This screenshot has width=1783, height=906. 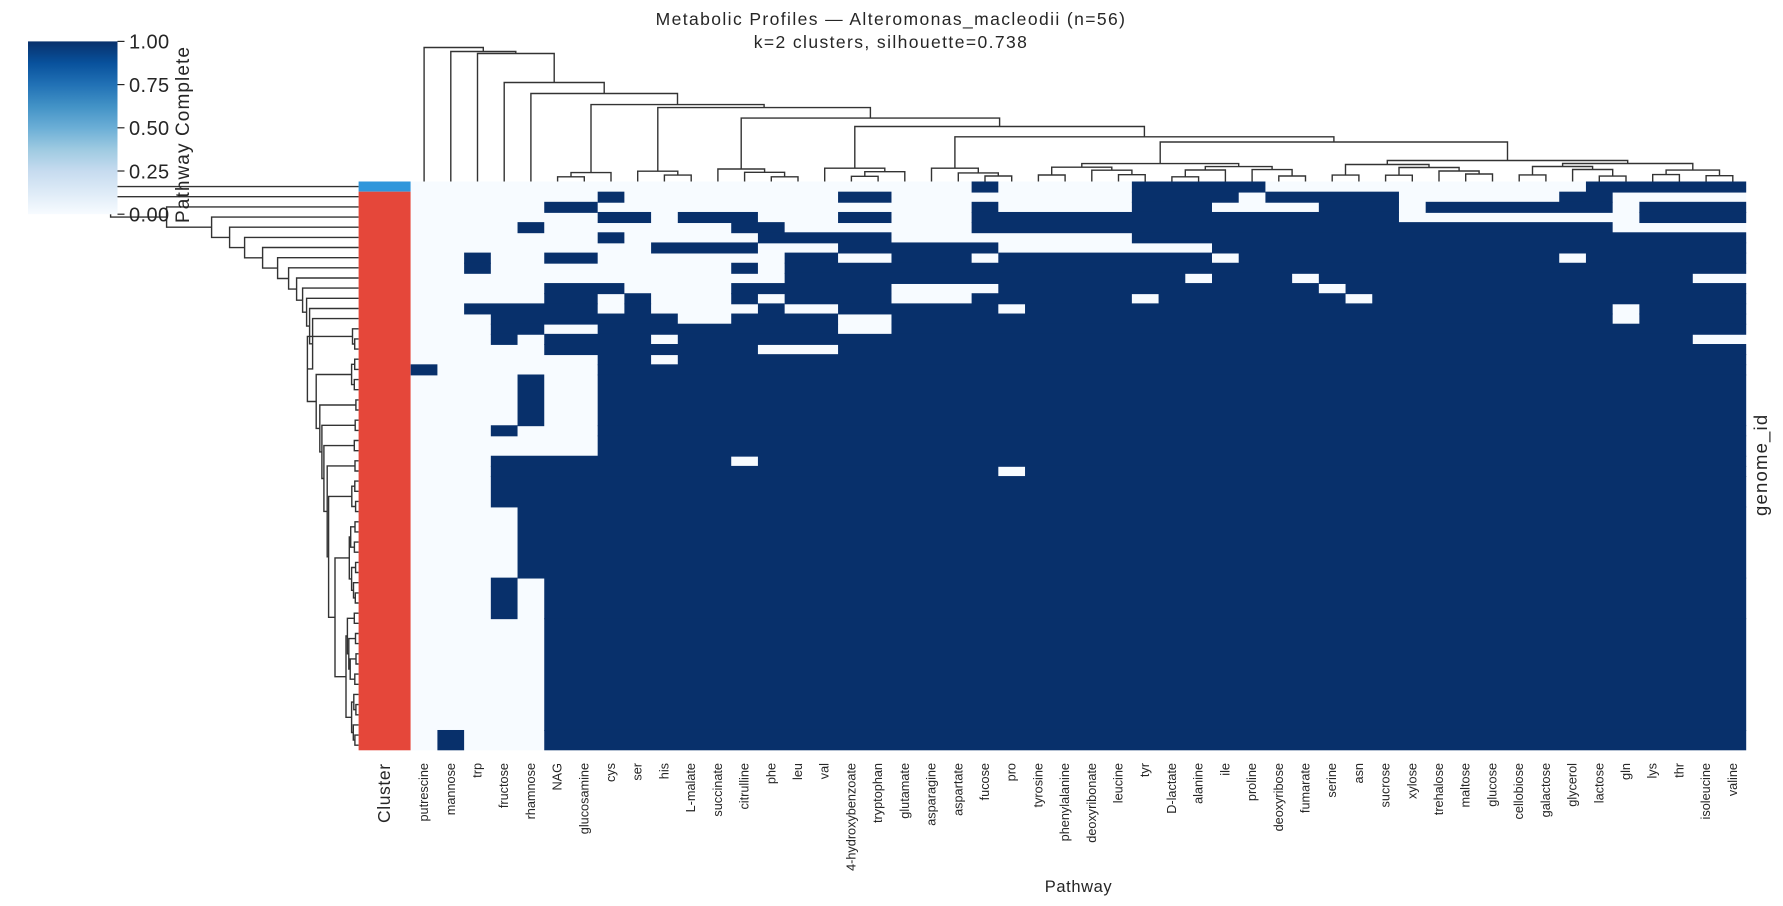 What do you see at coordinates (798, 771) in the screenshot?
I see `svg-text: leu` at bounding box center [798, 771].